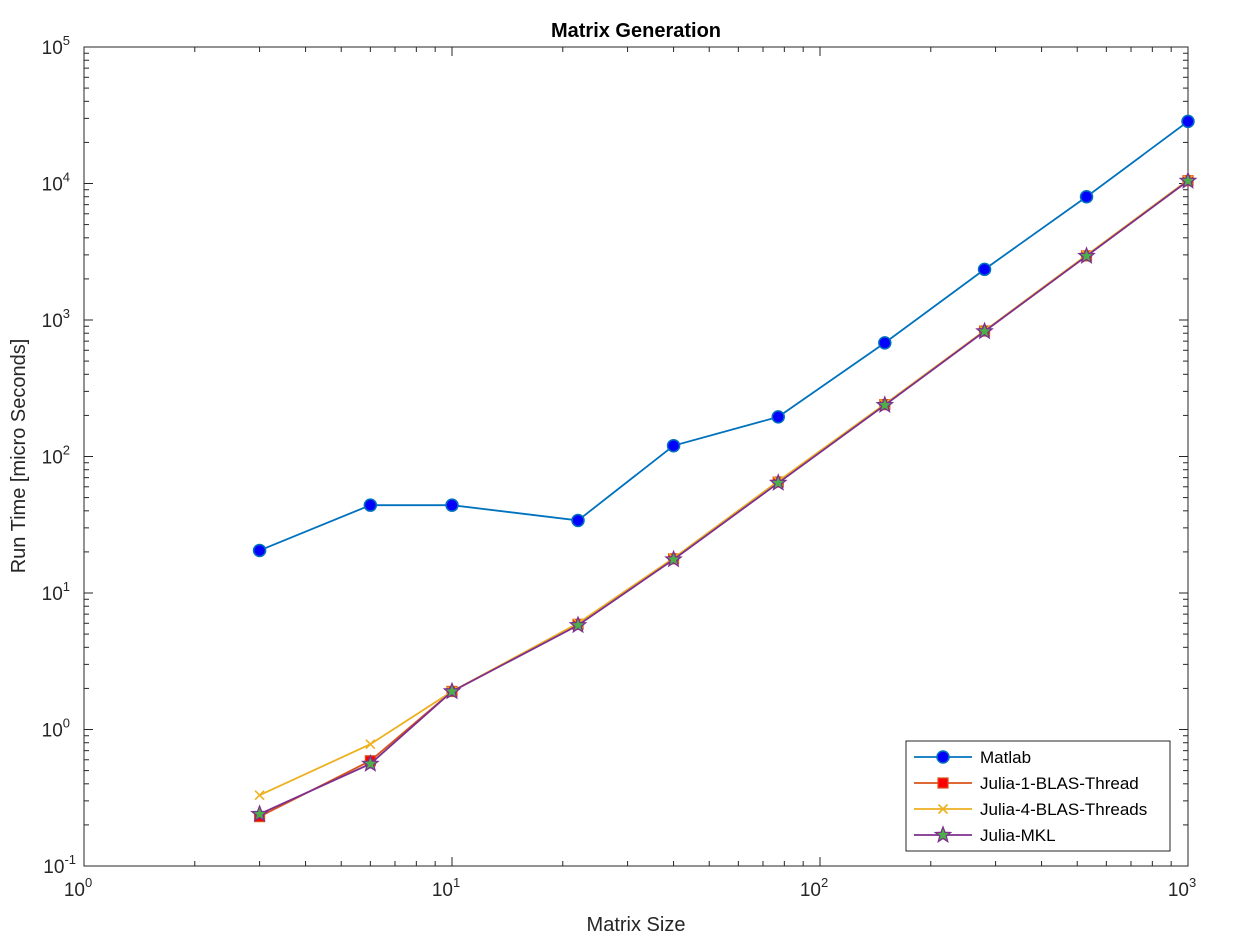 The width and height of the screenshot is (1250, 943). What do you see at coordinates (66, 723) in the screenshot?
I see `y-tick-label-exponent: 0` at bounding box center [66, 723].